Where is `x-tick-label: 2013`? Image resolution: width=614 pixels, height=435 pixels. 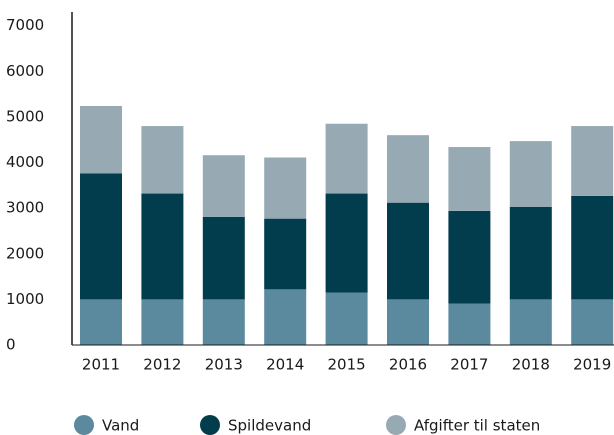 x-tick-label: 2013 is located at coordinates (224, 365).